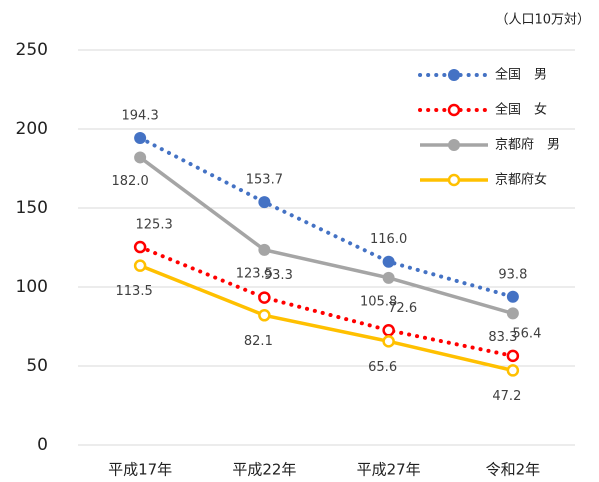  I want to click on legend-label: 全国 男, so click(521, 75).